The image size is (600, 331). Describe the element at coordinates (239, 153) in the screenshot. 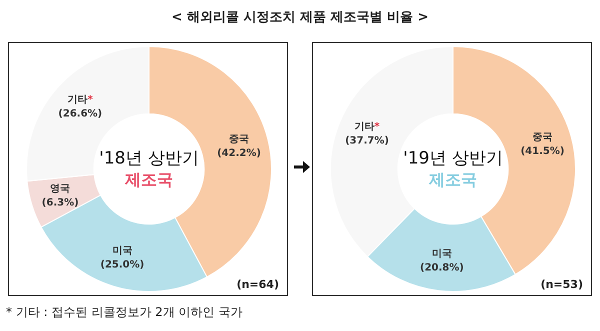

I see `data-label: (42.2%)` at that location.